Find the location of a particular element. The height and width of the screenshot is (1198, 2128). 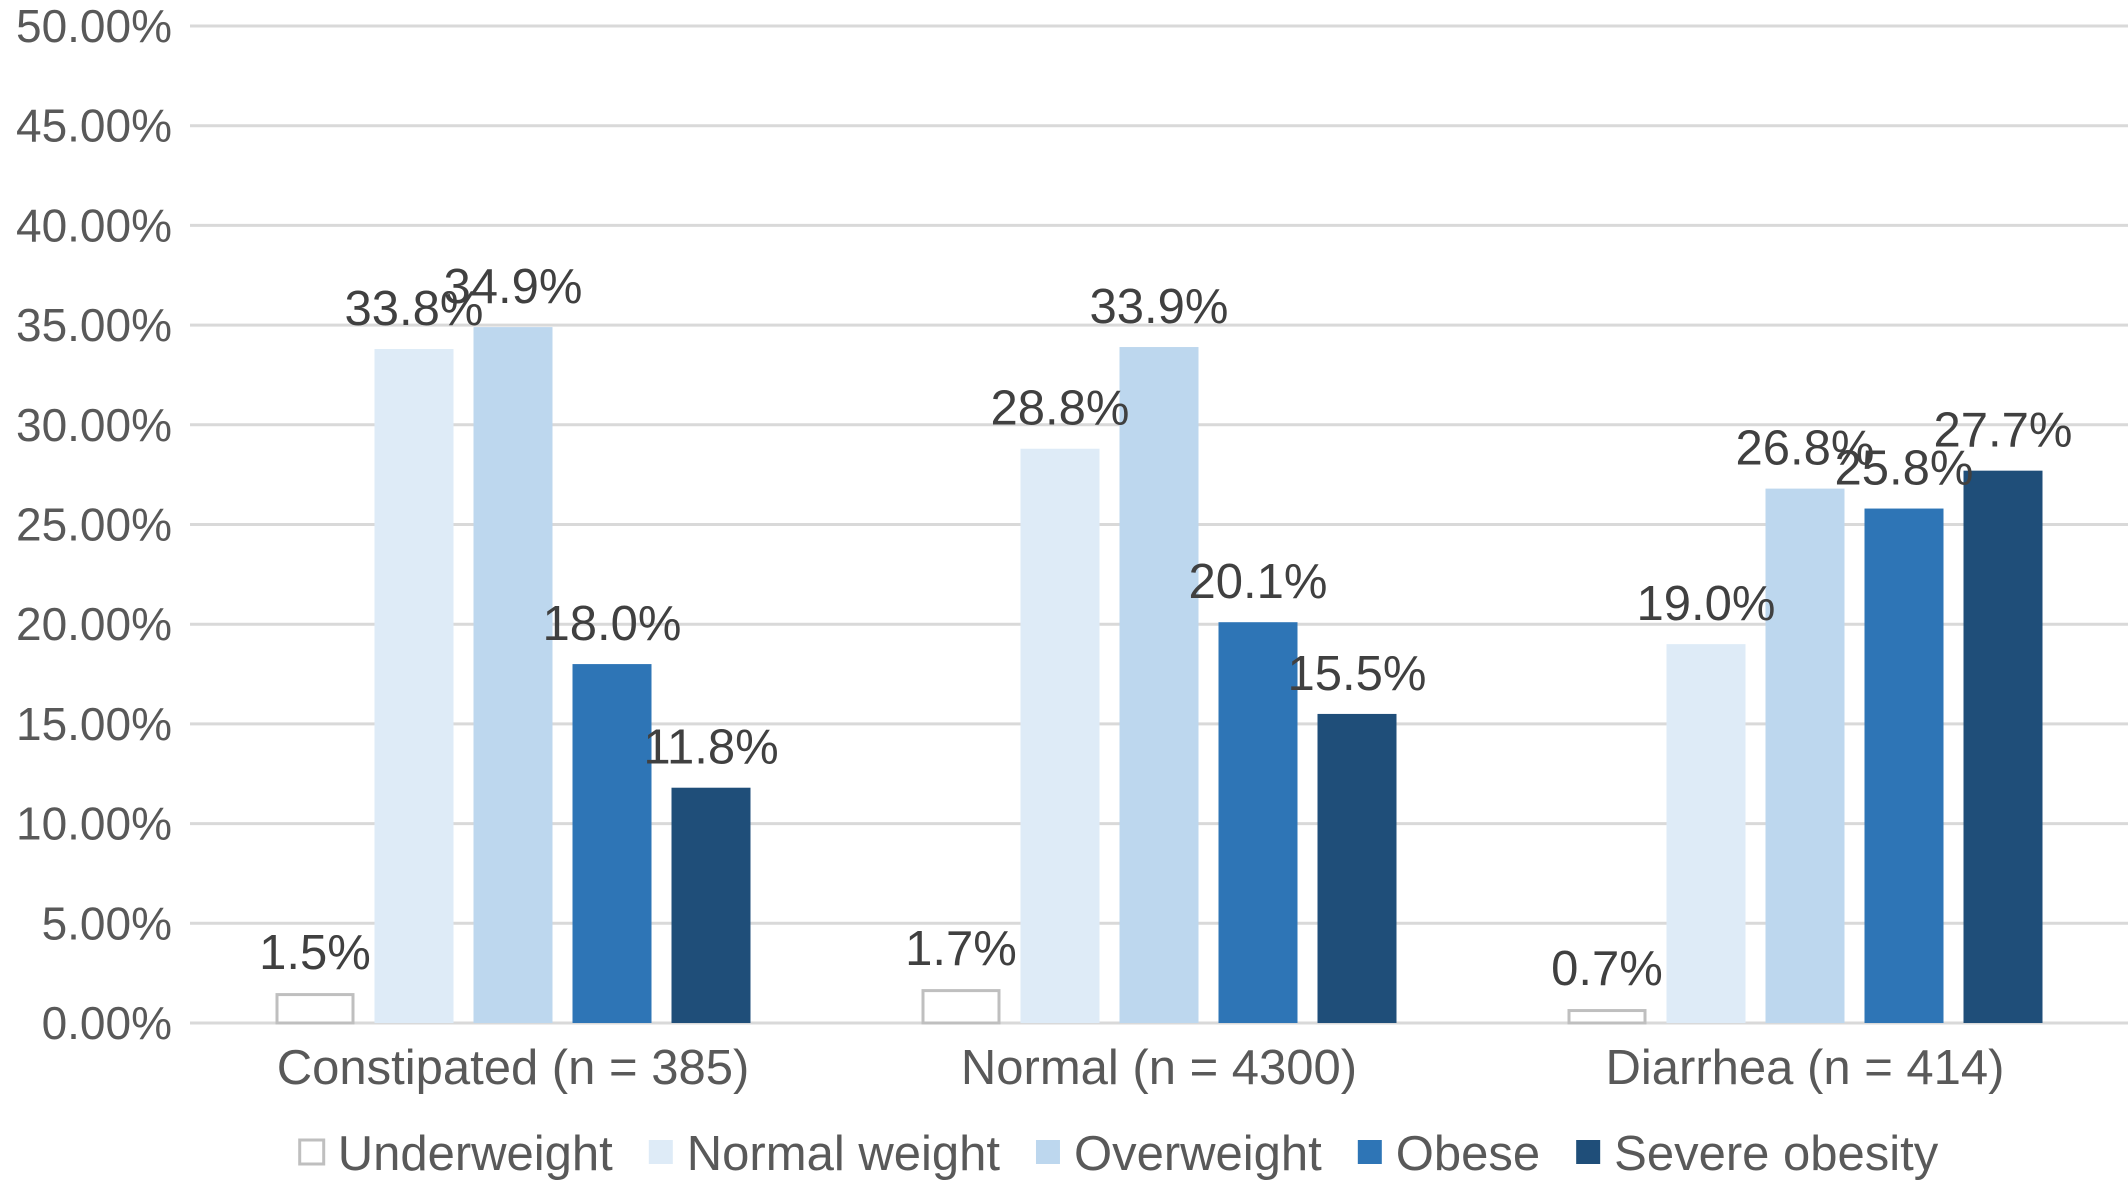

data-label: 1.5% is located at coordinates (315, 953).